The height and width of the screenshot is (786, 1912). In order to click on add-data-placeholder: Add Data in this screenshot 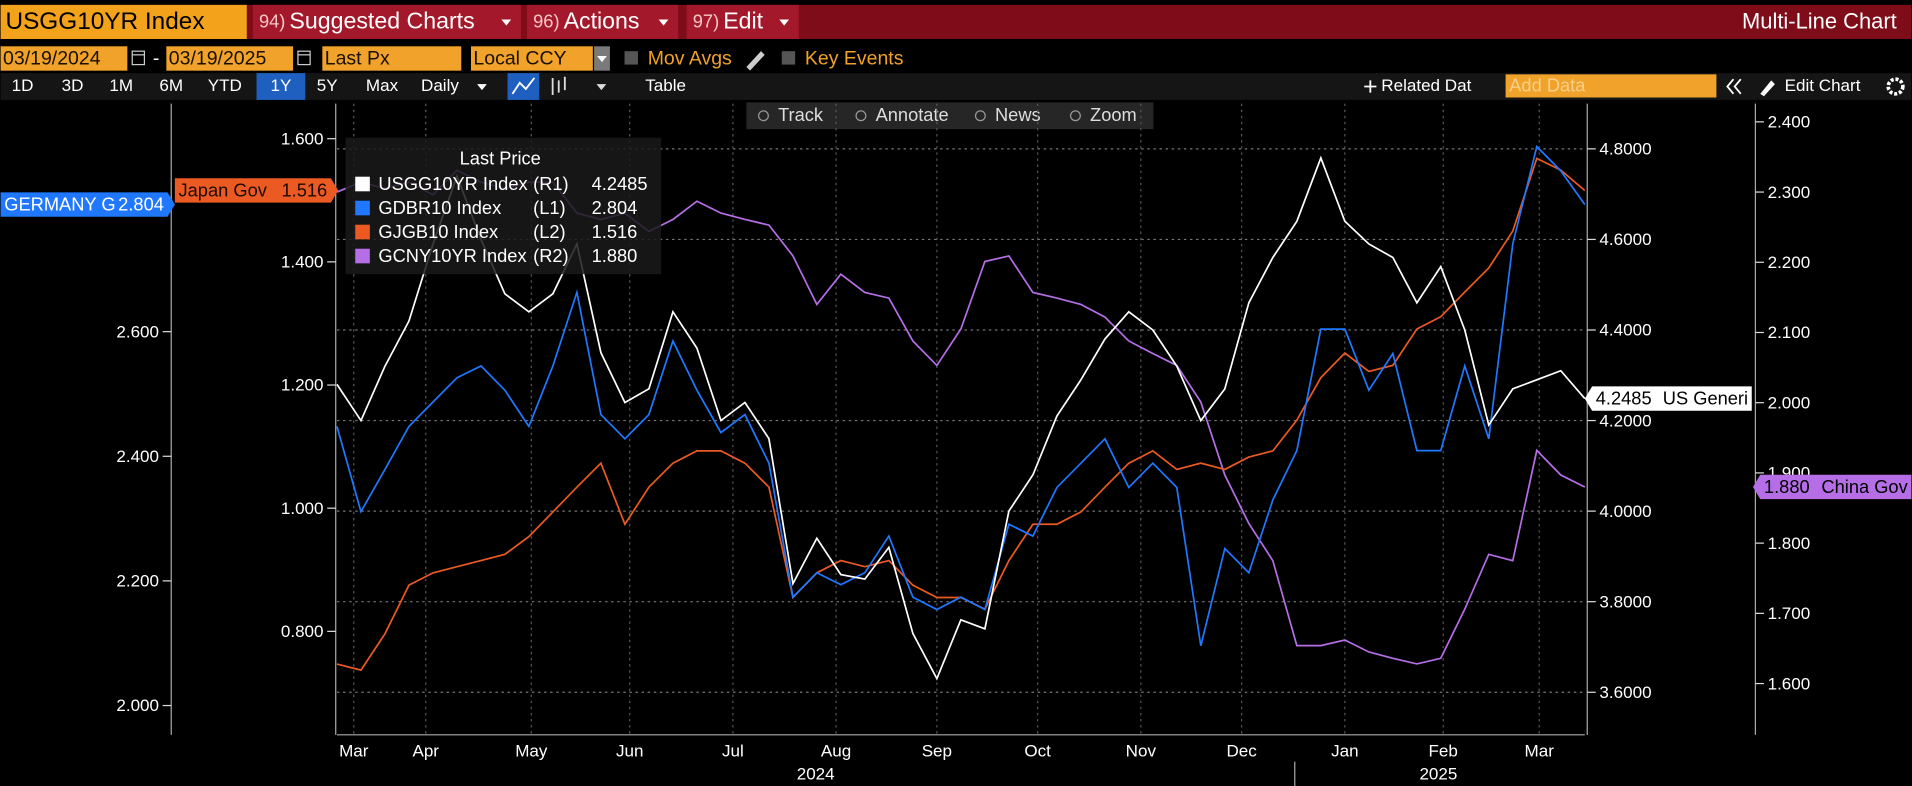, I will do `click(1547, 84)`.